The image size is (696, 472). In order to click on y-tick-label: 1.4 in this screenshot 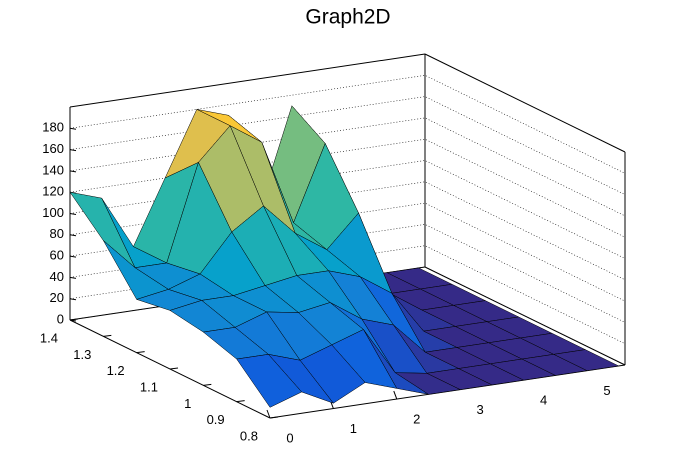, I will do `click(49, 337)`.